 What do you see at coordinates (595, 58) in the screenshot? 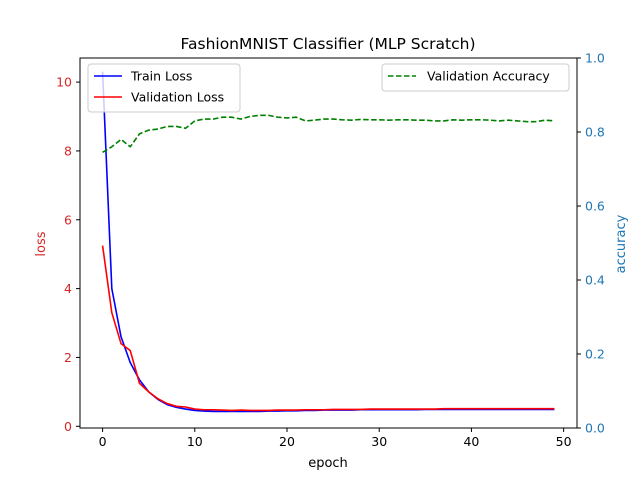
I see `y-right-tick-label: 1.0` at bounding box center [595, 58].